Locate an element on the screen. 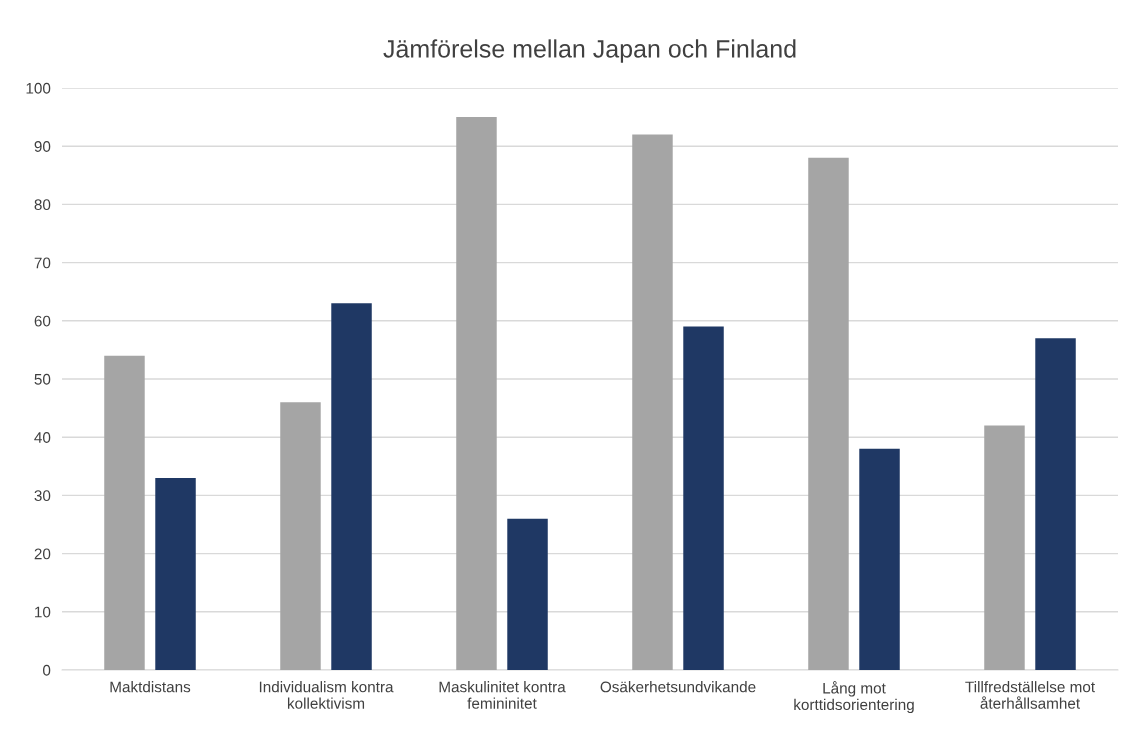 The width and height of the screenshot is (1129, 731). y-tick-label: 40 is located at coordinates (42, 437).